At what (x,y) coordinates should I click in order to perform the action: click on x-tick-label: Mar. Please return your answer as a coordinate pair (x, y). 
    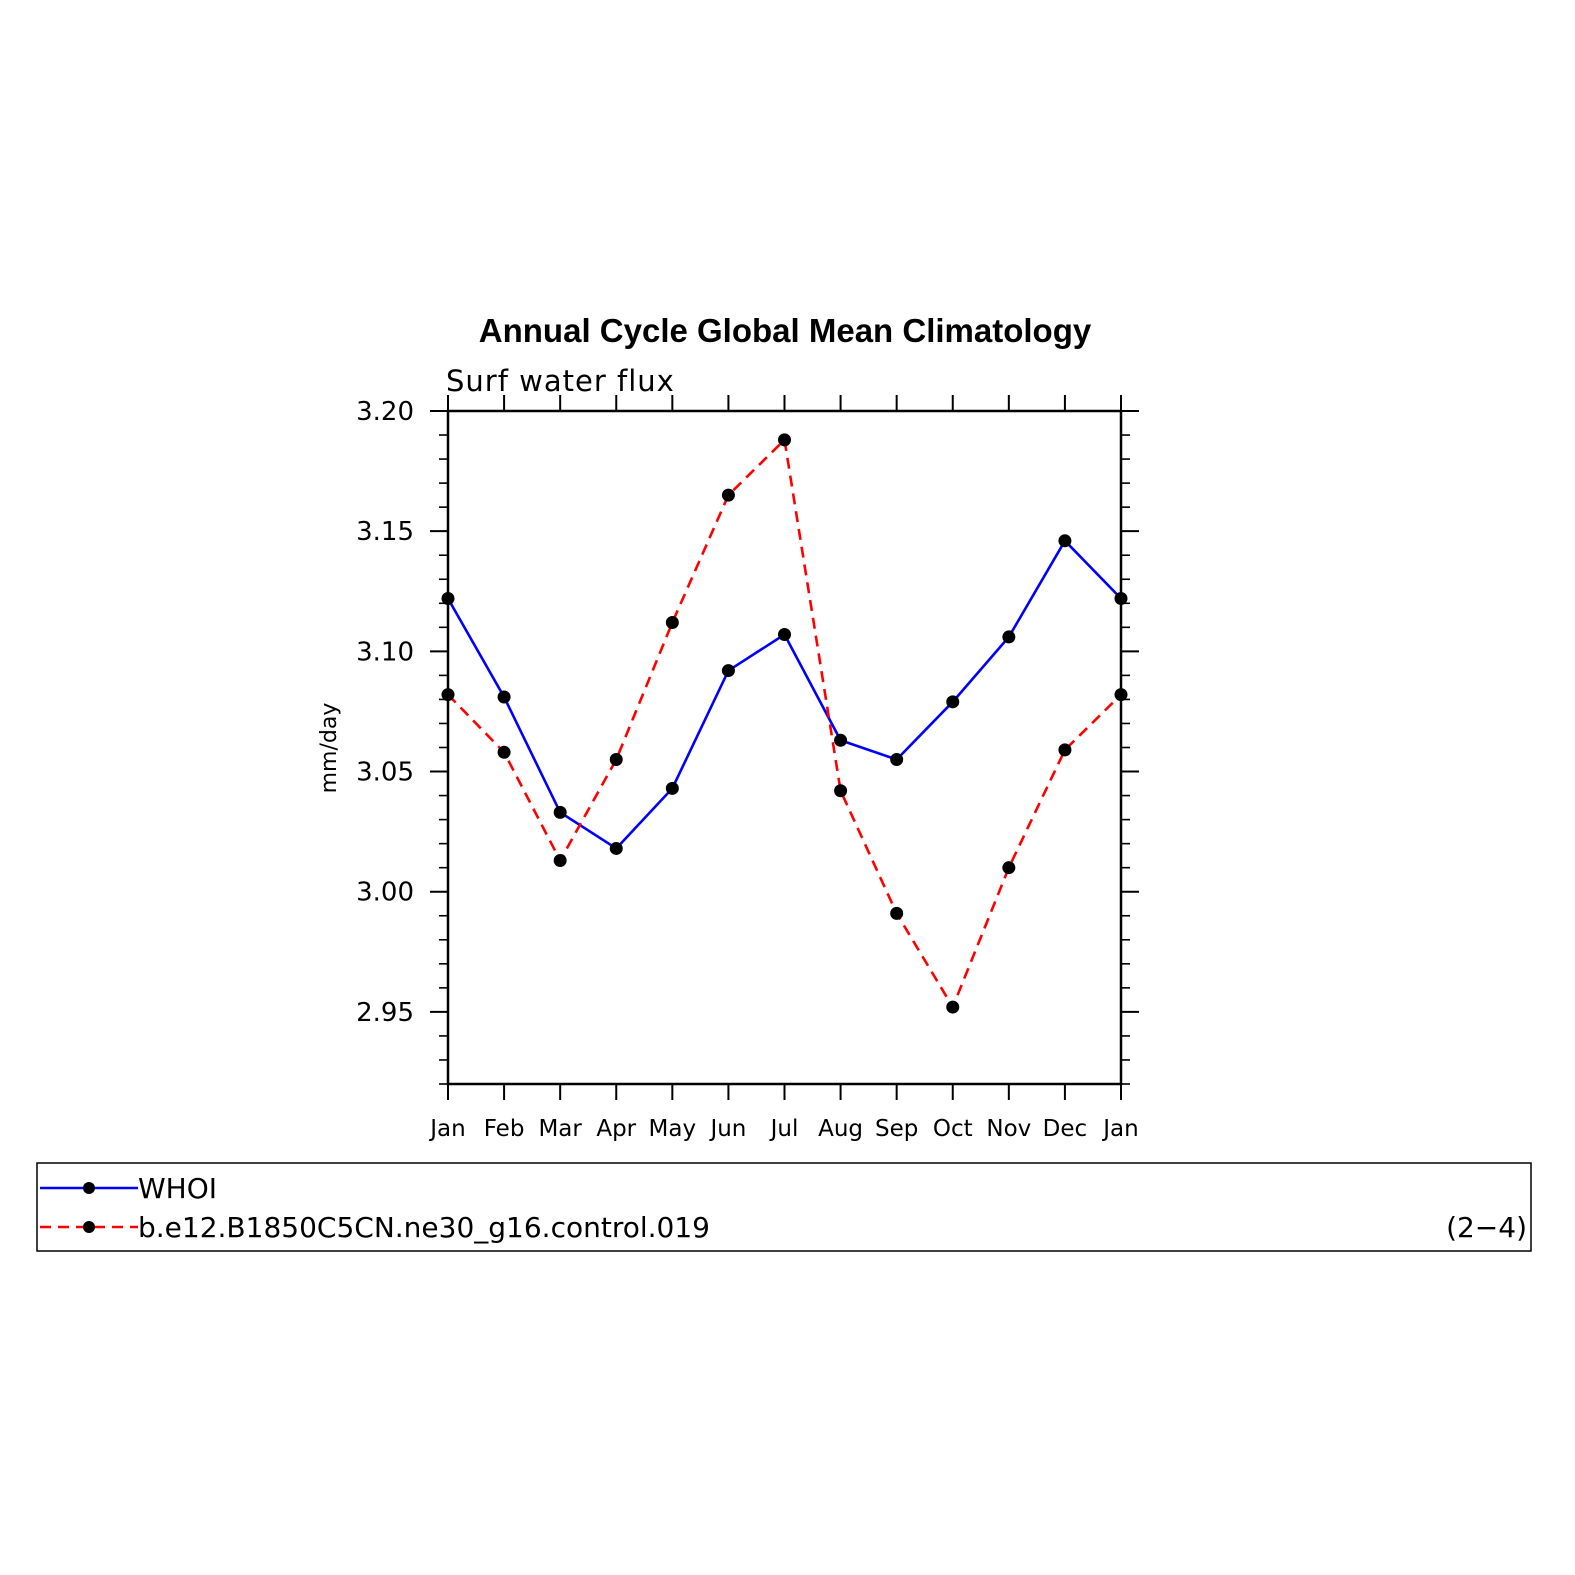
    Looking at the image, I should click on (560, 1129).